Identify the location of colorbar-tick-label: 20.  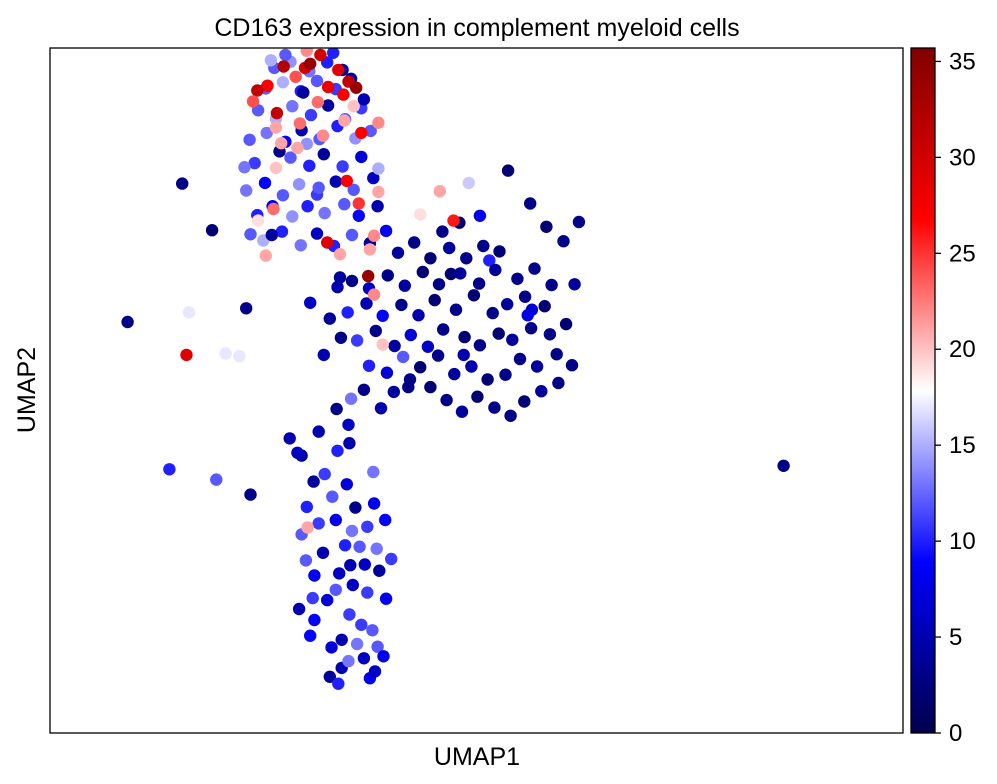
(962, 349).